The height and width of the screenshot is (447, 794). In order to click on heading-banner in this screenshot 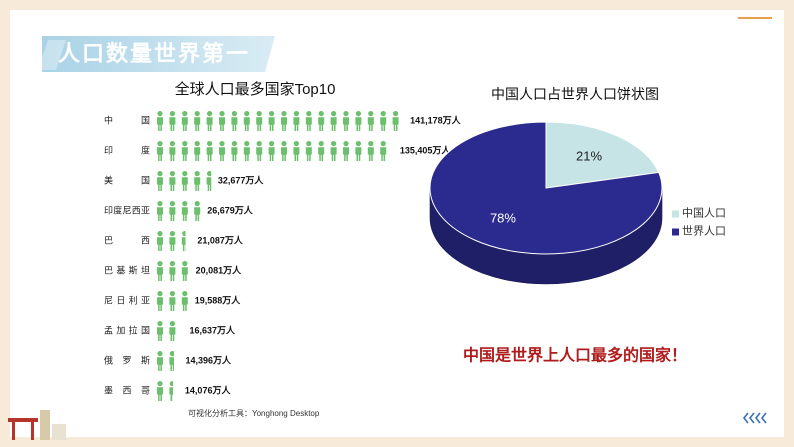, I will do `click(158, 54)`.